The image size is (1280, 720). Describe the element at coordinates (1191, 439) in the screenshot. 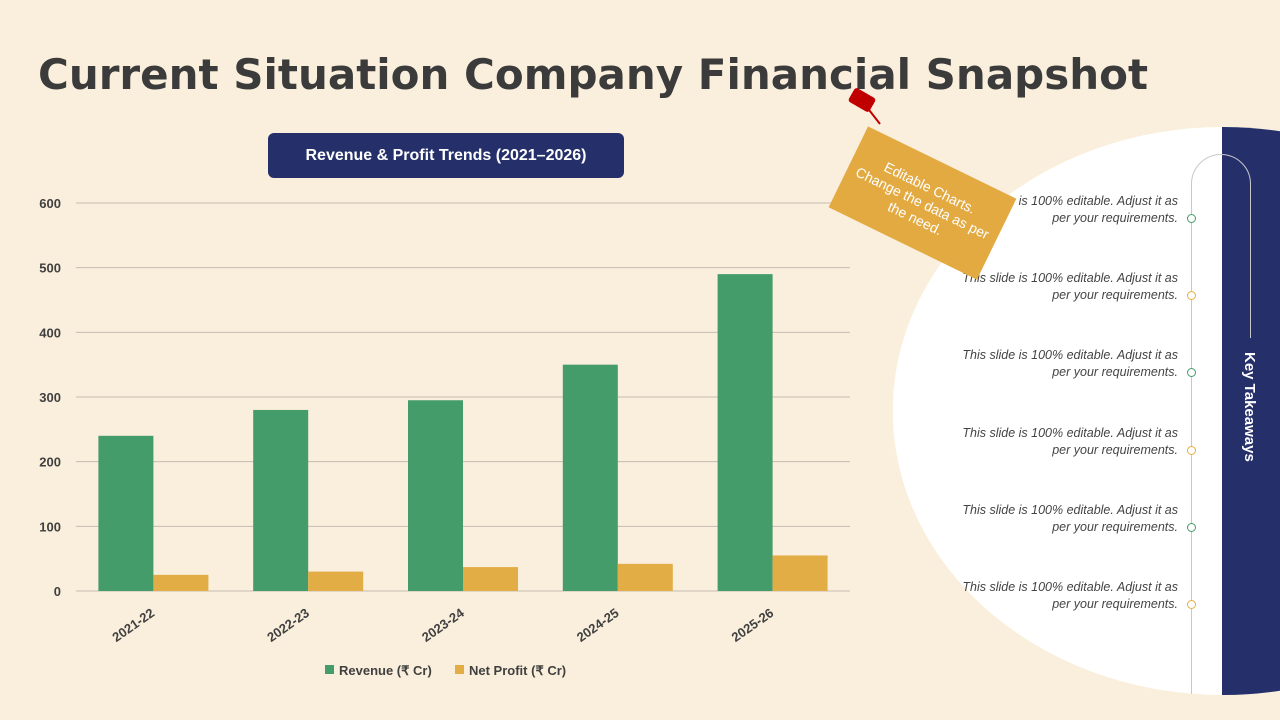

I see `timeline-line` at that location.